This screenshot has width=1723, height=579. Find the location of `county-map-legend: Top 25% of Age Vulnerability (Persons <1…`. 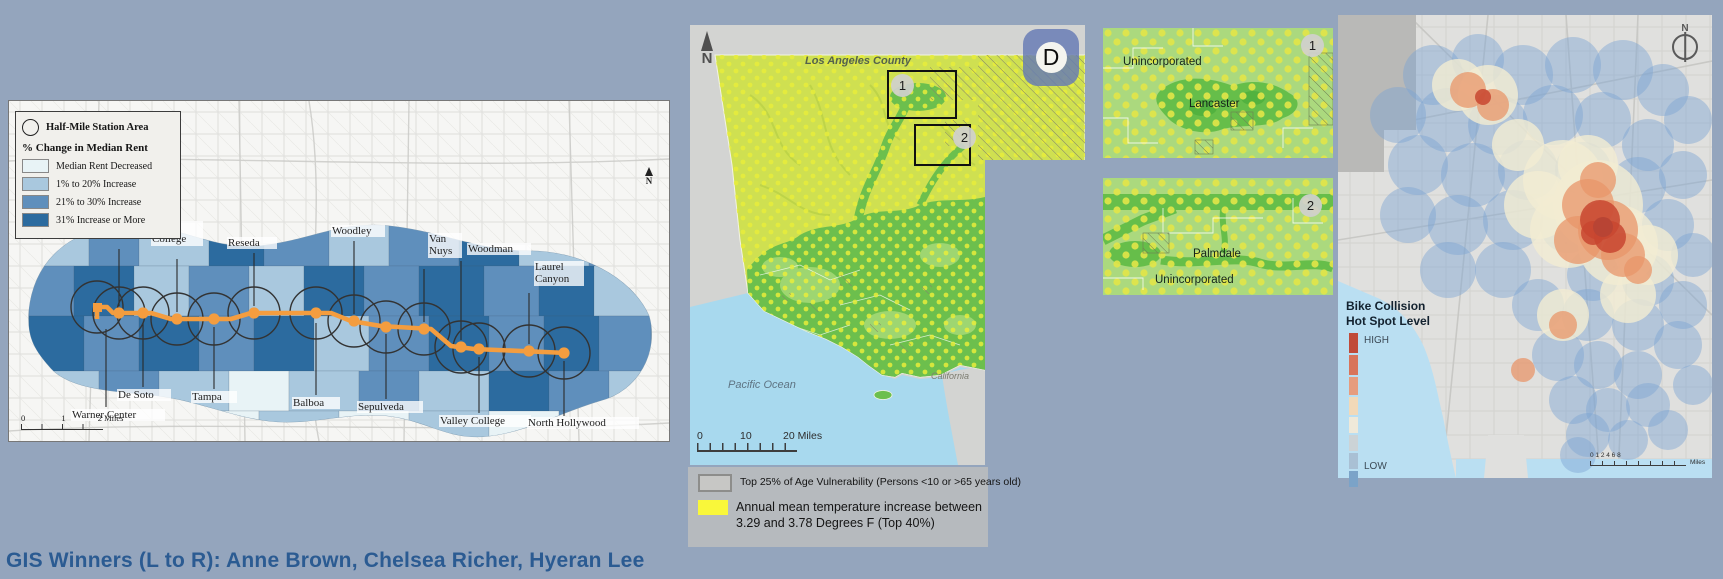

county-map-legend: Top 25% of Age Vulnerability (Persons <1… is located at coordinates (854, 507).